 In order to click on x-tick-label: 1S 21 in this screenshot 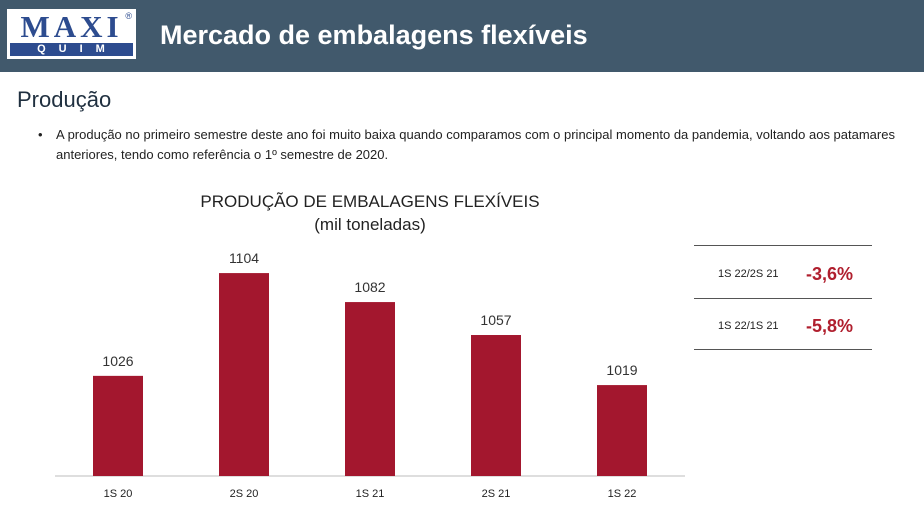, I will do `click(370, 494)`.